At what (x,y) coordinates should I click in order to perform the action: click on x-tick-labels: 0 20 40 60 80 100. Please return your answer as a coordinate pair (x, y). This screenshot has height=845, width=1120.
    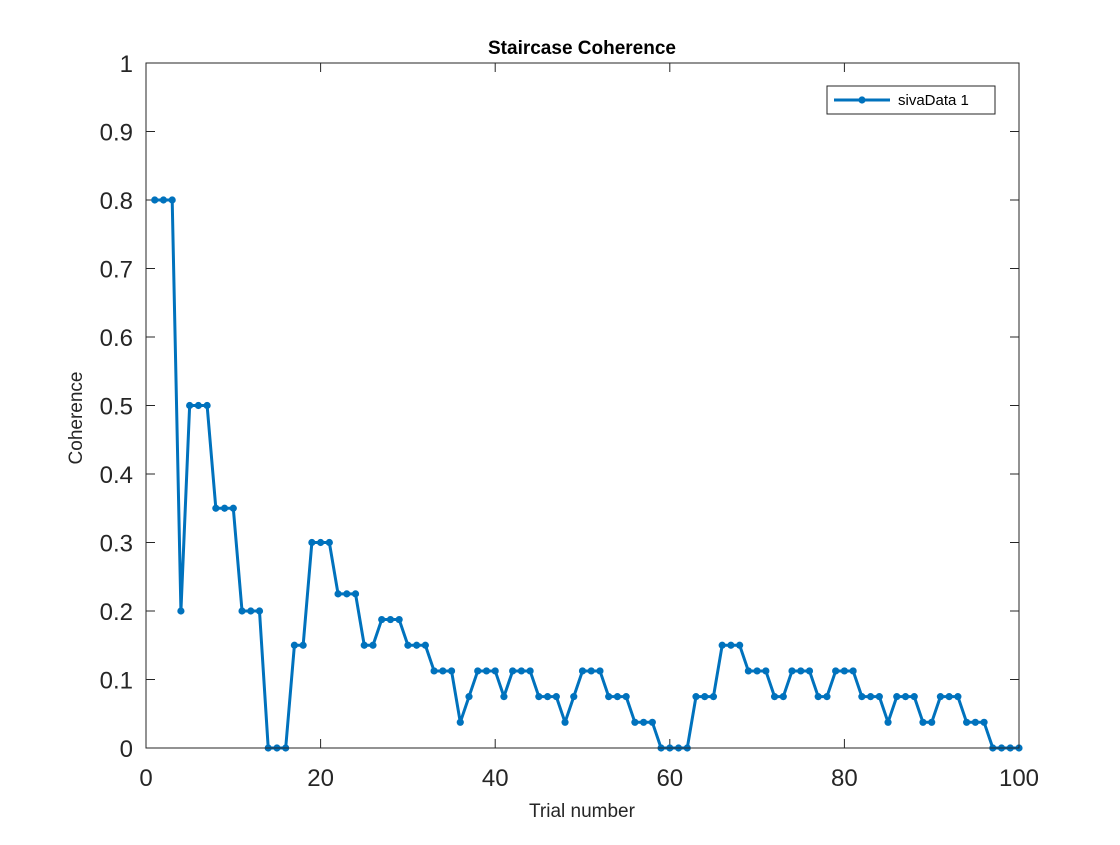
    Looking at the image, I should click on (589, 778).